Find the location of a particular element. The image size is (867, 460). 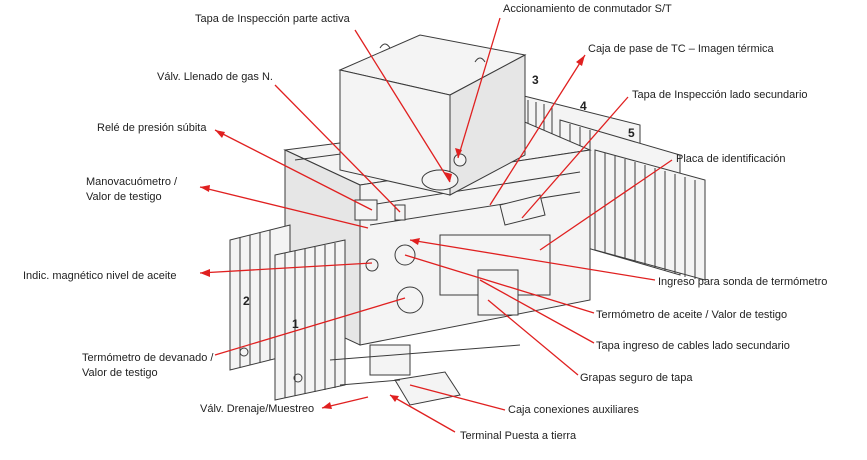

leader-termometro-aceite is located at coordinates (499, 284).